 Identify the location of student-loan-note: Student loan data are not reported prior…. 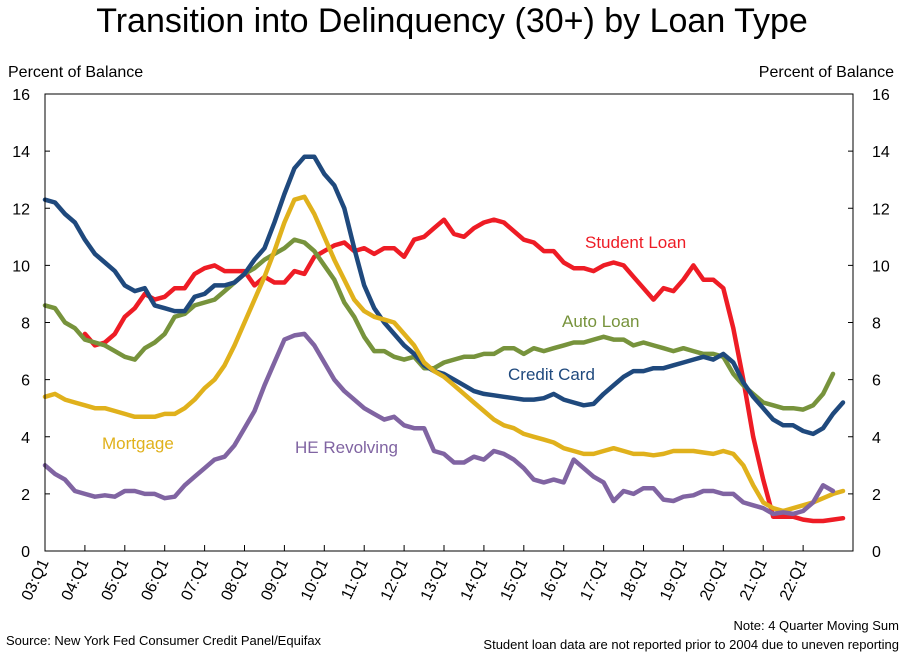
(691, 644).